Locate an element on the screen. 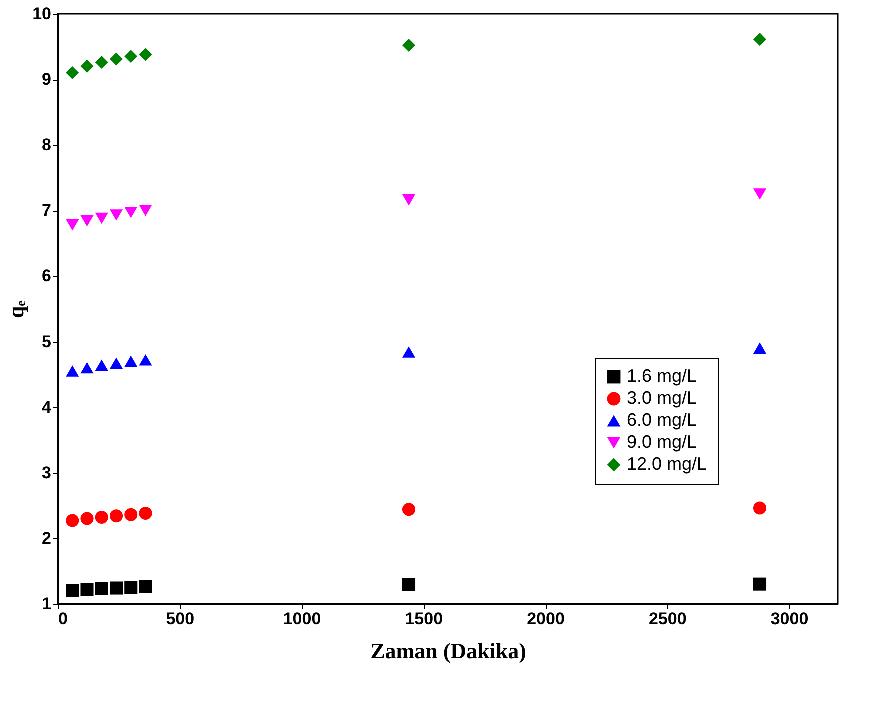 The image size is (890, 702). legend-label: 12.0 mg/L is located at coordinates (667, 464).